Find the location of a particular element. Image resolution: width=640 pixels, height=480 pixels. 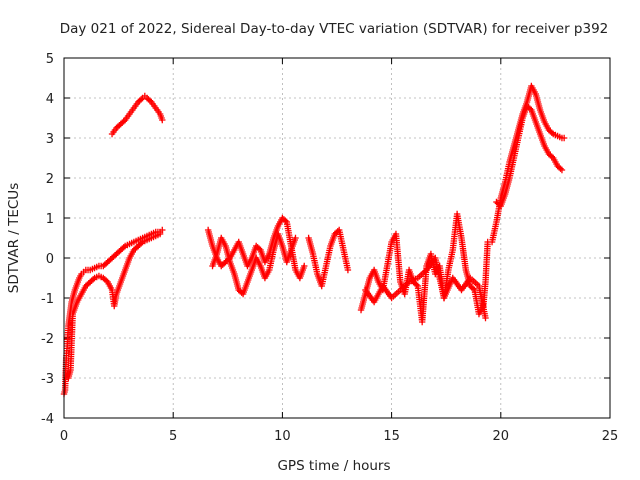

y-tick-label: 2 is located at coordinates (50, 179).